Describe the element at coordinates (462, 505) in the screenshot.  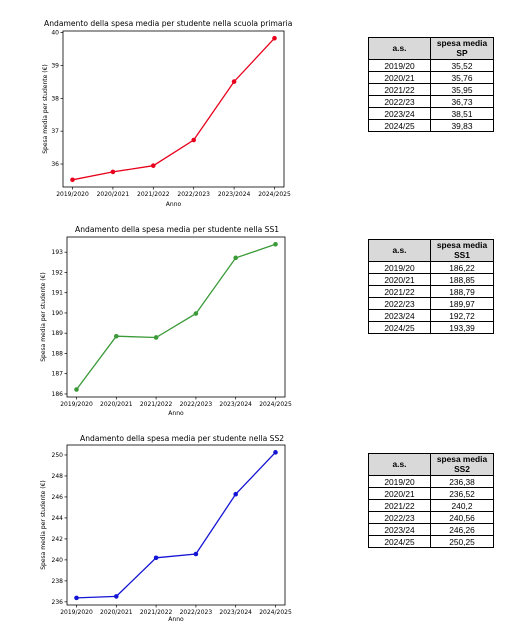
I see `value-cell: 240,2` at that location.